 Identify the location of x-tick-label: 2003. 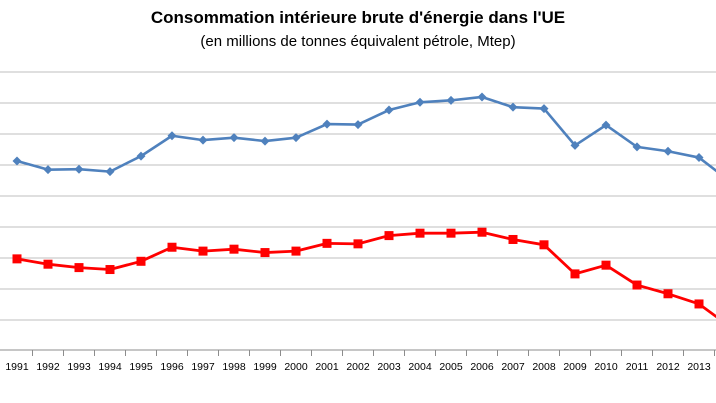
(389, 367).